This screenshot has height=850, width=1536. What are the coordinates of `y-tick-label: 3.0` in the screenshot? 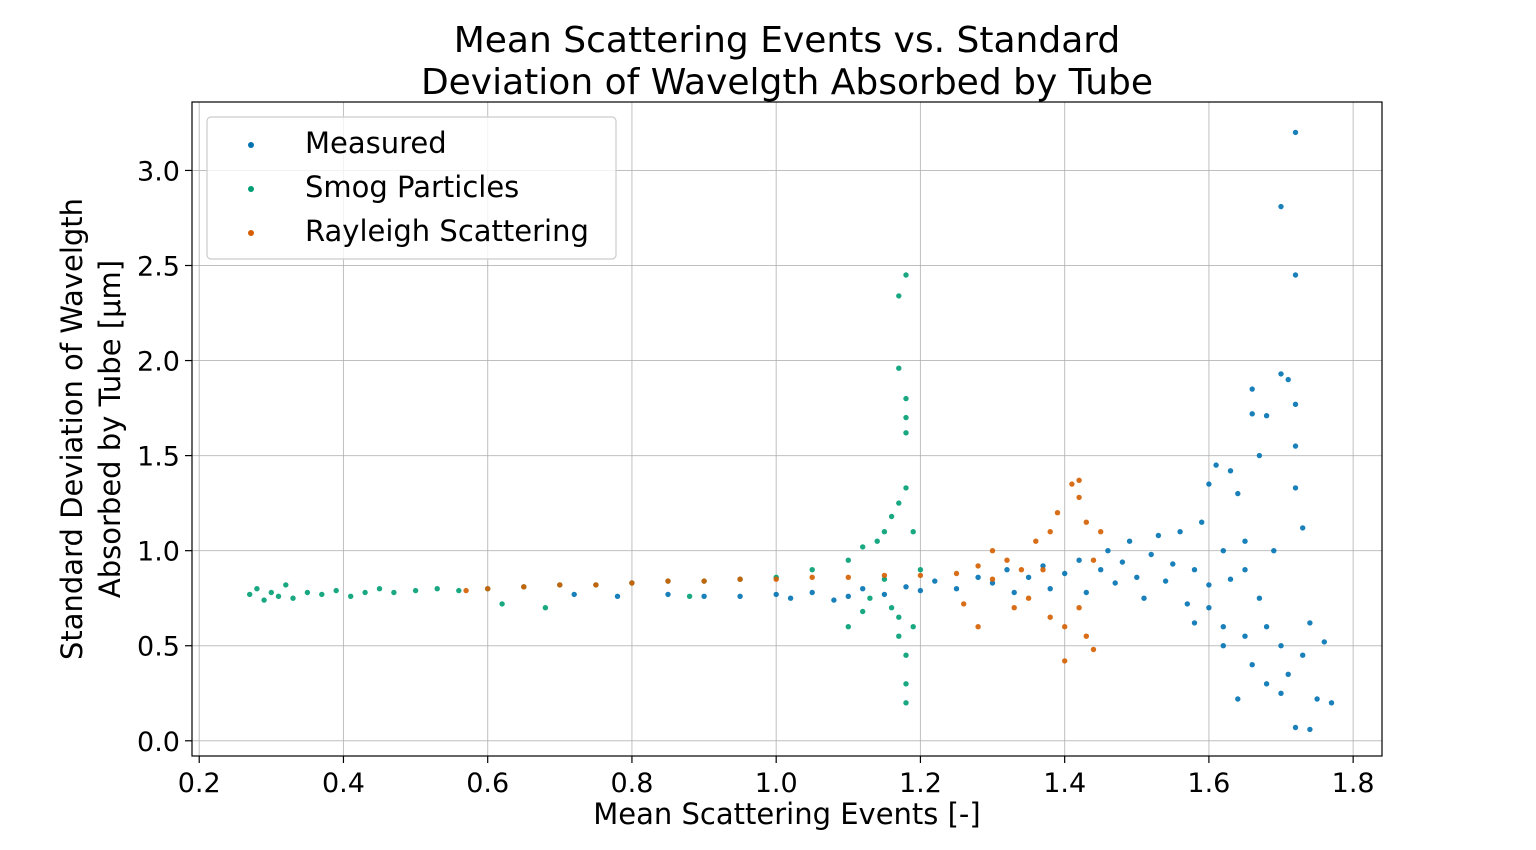 It's located at (158, 171).